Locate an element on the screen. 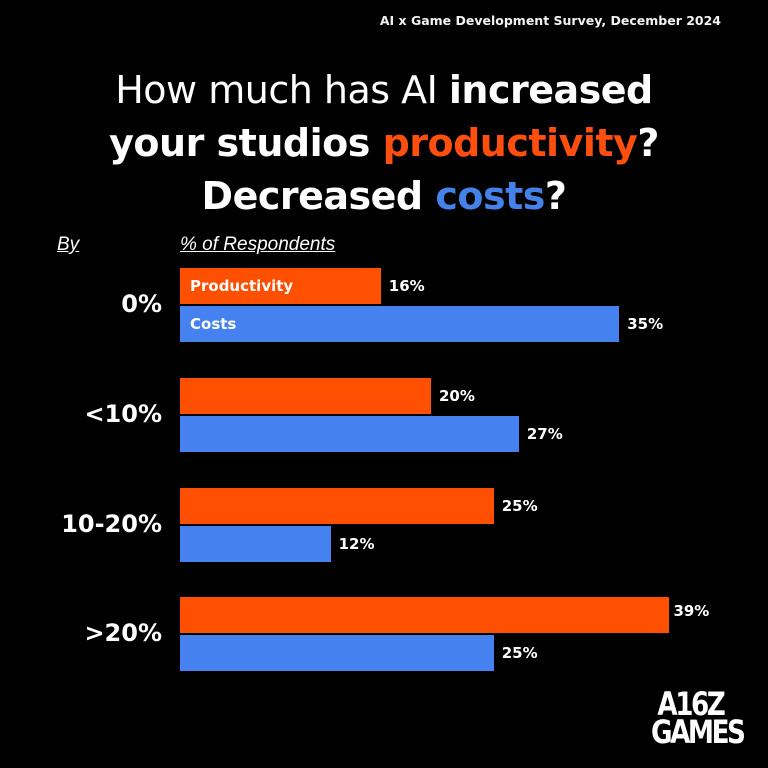  productivity-value-label: 39% is located at coordinates (691, 611).